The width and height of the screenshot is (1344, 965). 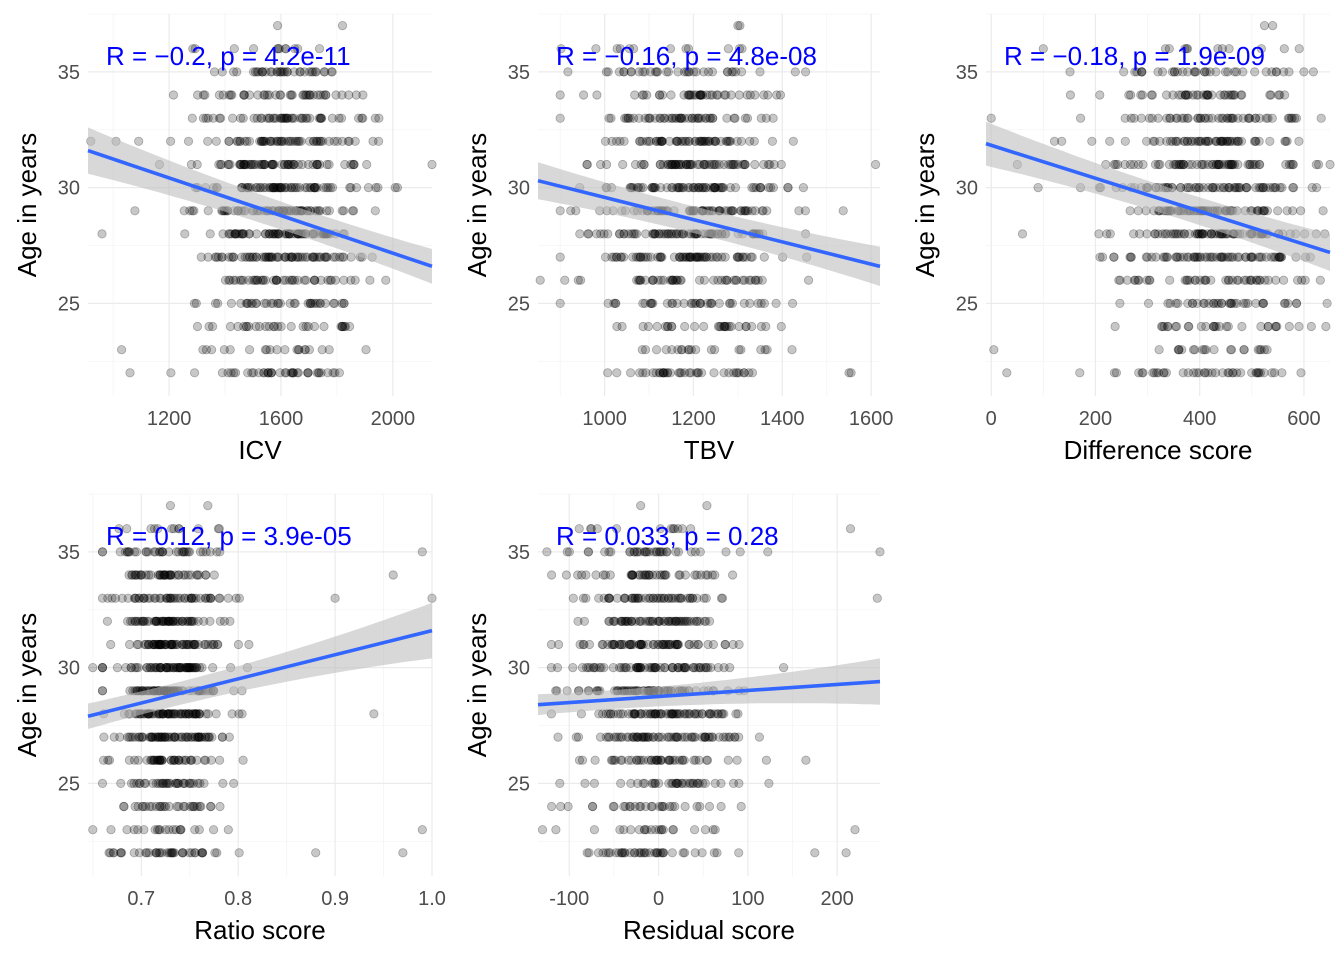 What do you see at coordinates (229, 536) in the screenshot?
I see `stat-annotation: R = 0.12, p = 3.9e-05` at bounding box center [229, 536].